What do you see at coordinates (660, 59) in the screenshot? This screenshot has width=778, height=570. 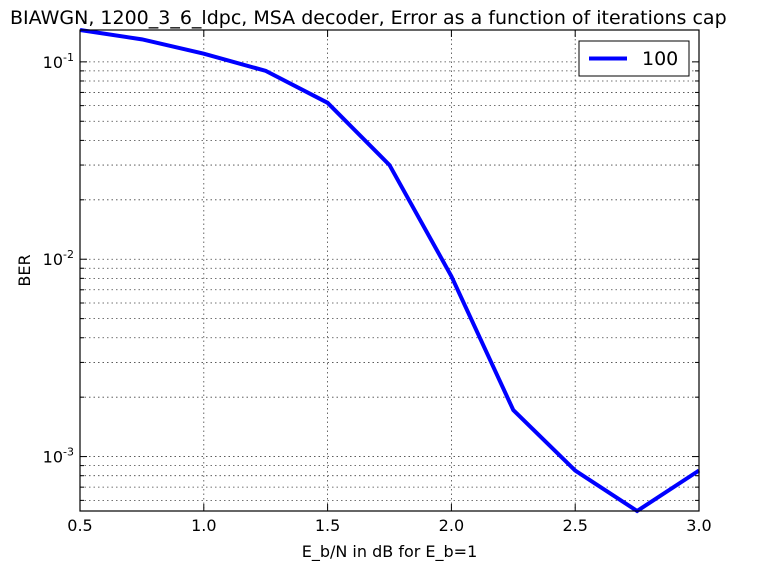 I see `legend-label: 100` at bounding box center [660, 59].